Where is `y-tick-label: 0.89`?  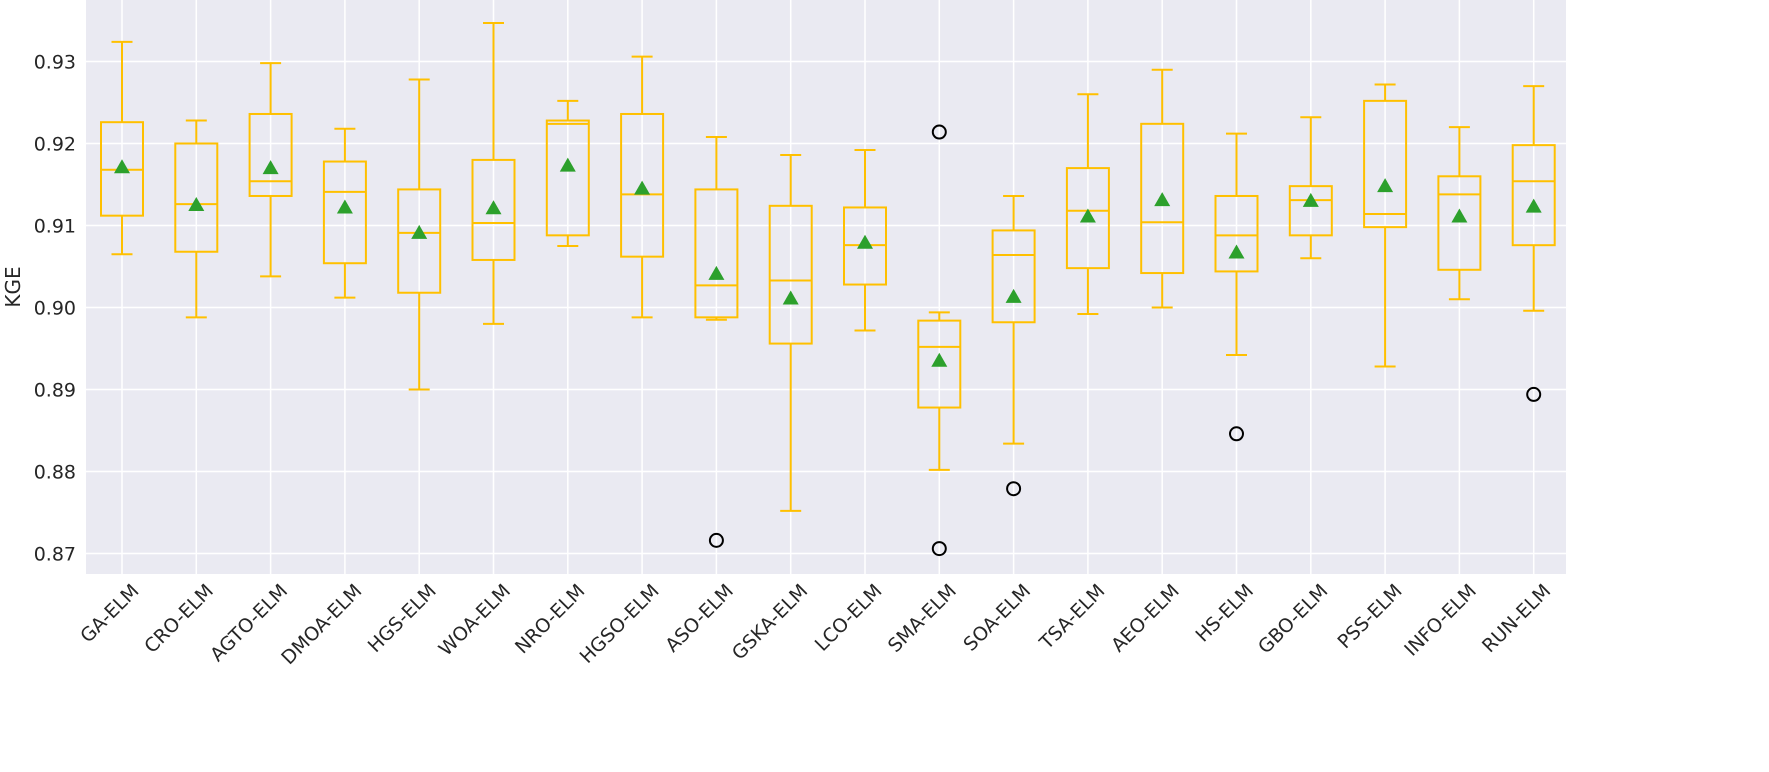
y-tick-label: 0.89 is located at coordinates (55, 391).